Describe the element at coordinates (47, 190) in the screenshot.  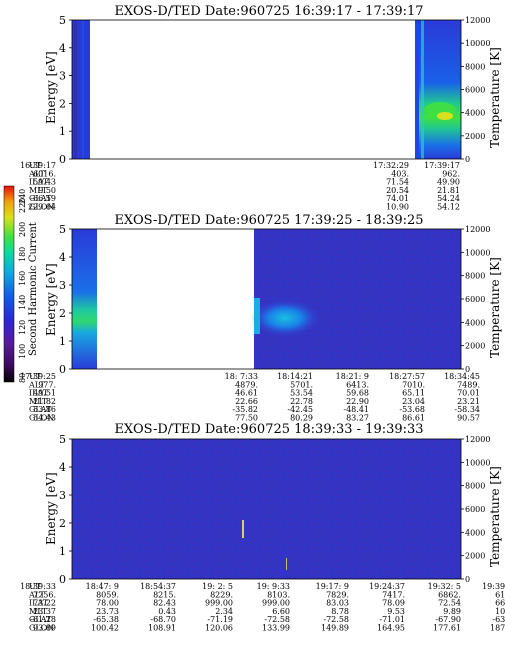
I see `ephemeris-cell: 9.50` at that location.